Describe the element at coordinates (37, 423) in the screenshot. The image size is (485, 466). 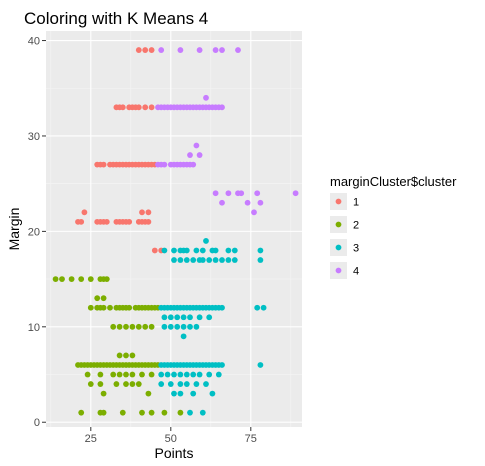
I see `y-tick-label: 0` at that location.